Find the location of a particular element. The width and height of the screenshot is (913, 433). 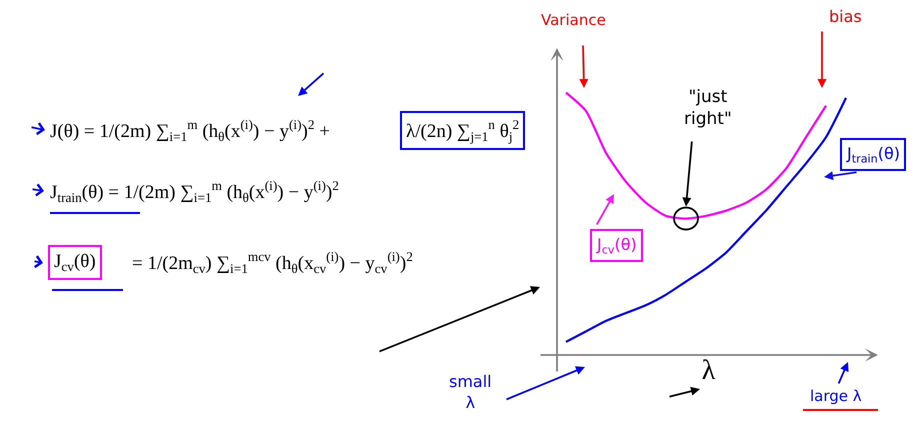

text: J$_{train}$(θ) = 1/(2m) ∑$_{i=1}$$^{m}$ (h$_{θ}$(x$^{(i)}$) − y$^{(i)}$)$^{2}$ is located at coordinates (194, 191).